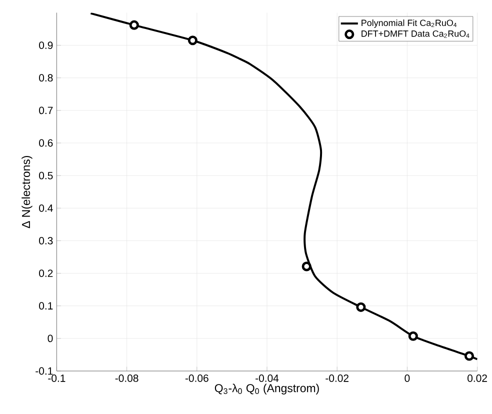 The image size is (492, 414). I want to click on y-axis-title: Δ N(electrons), so click(27, 192).